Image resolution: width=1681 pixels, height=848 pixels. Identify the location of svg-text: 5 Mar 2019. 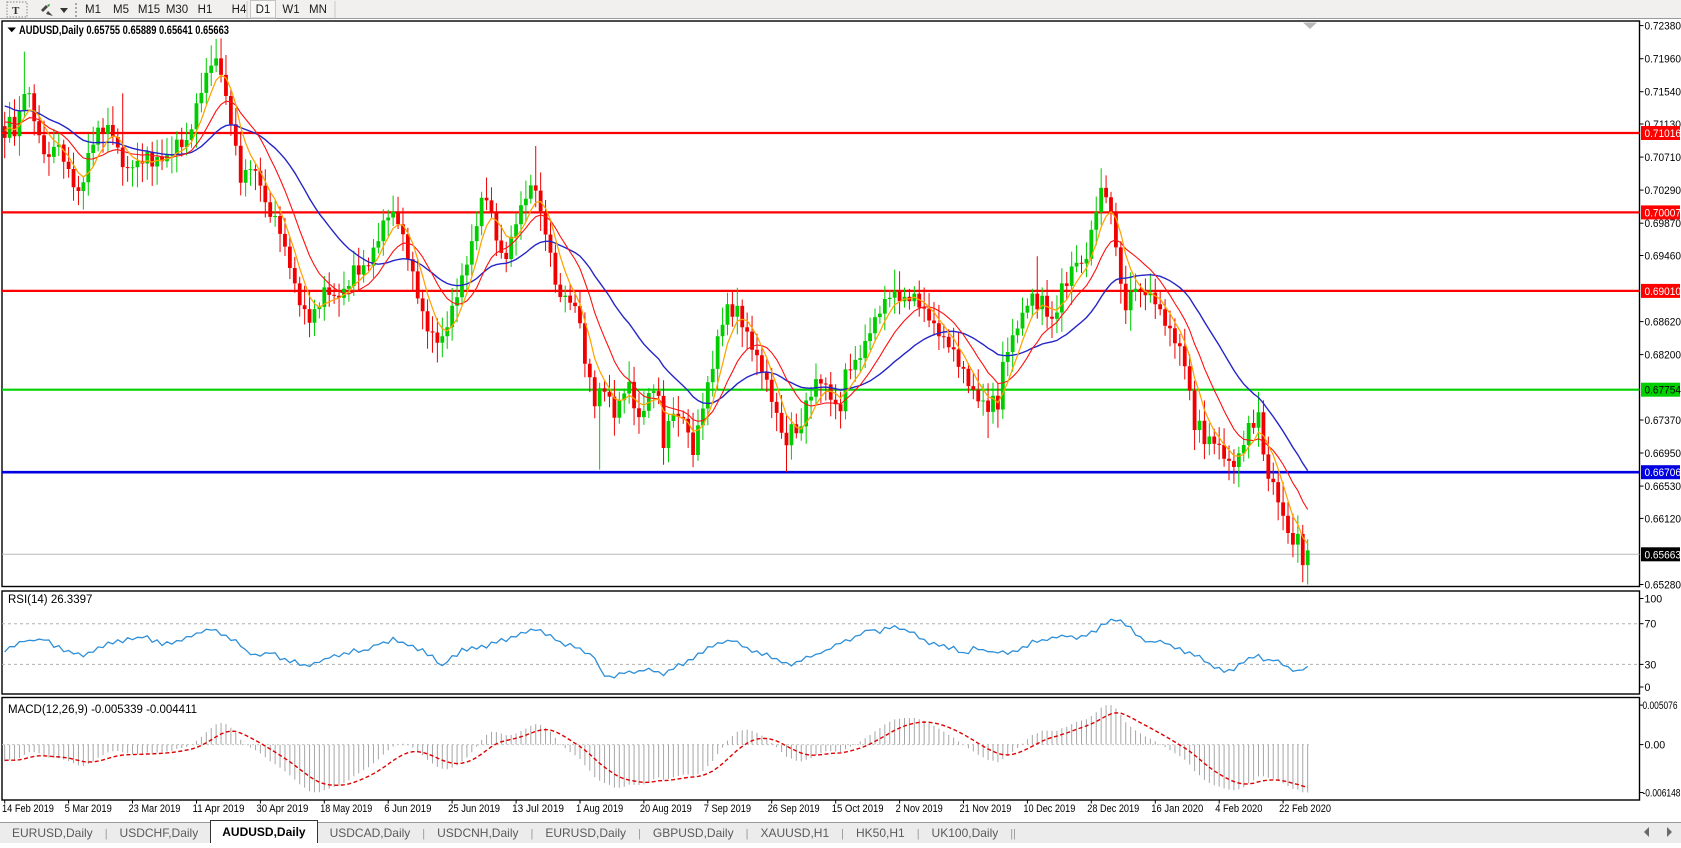
(88, 809).